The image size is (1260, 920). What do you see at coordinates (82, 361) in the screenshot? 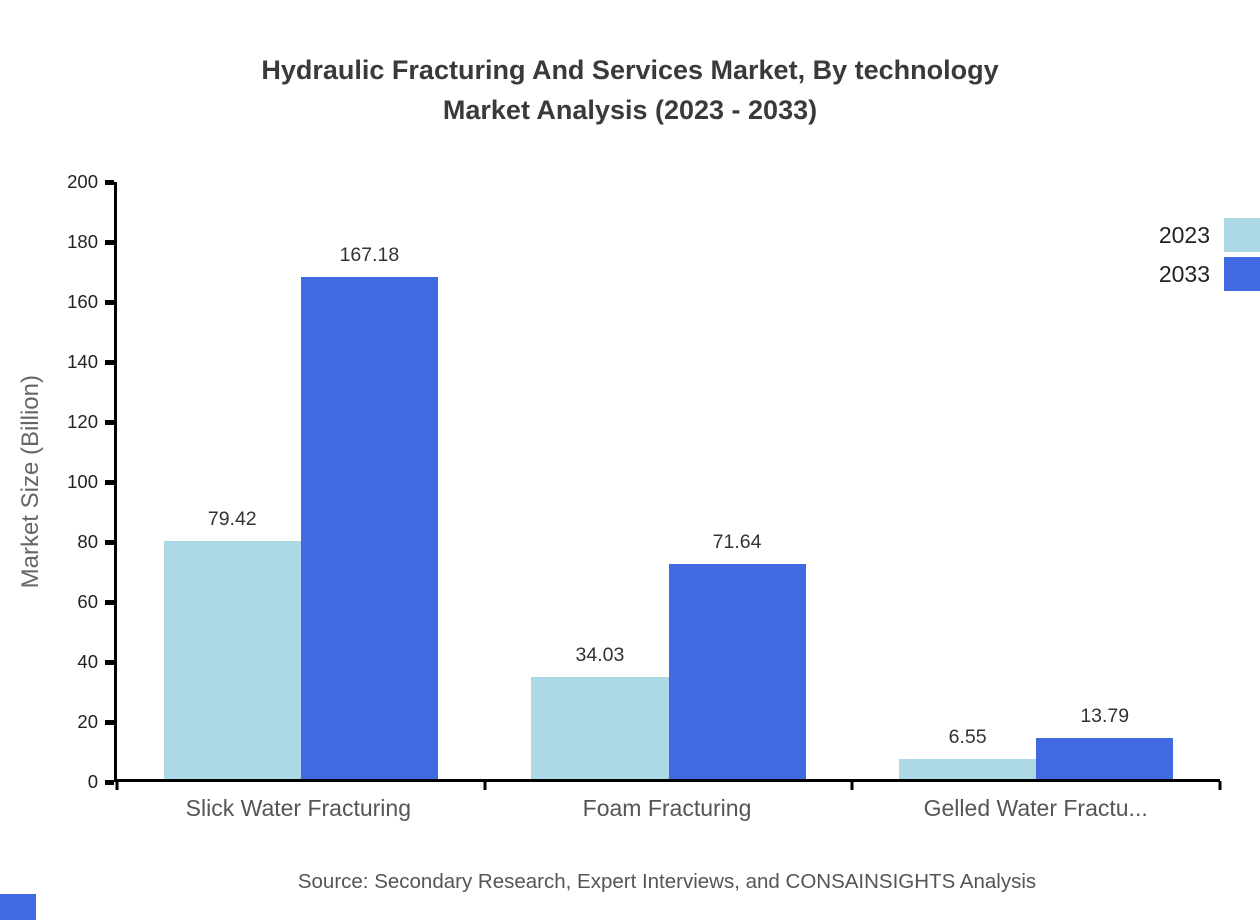
I see `y-tick-label: 140` at bounding box center [82, 361].